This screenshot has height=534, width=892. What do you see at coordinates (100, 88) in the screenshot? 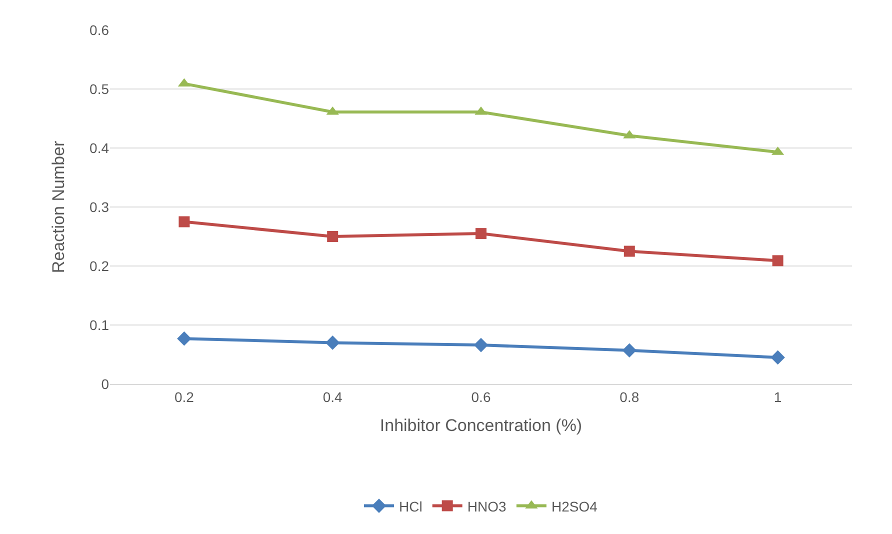
I see `y-tick-label: 0.5` at bounding box center [100, 88].